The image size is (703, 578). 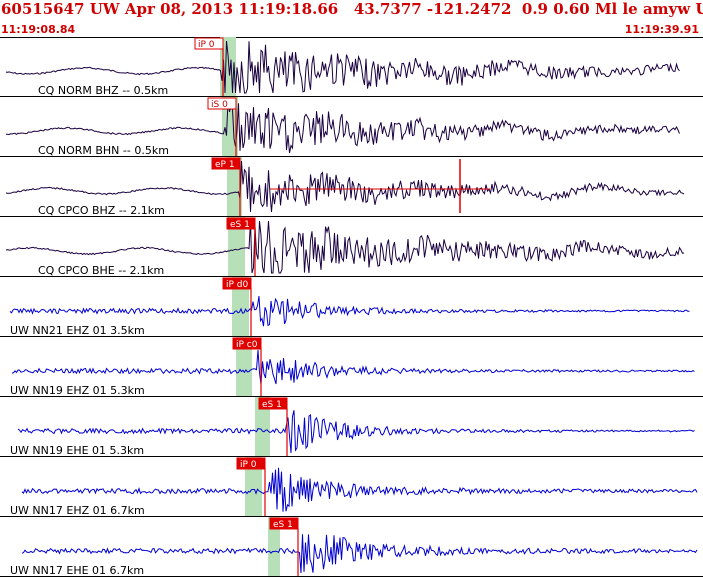 I want to click on trace-panel: eS 1 CQ CPCO BHE -- 2.1km, so click(x=351, y=247).